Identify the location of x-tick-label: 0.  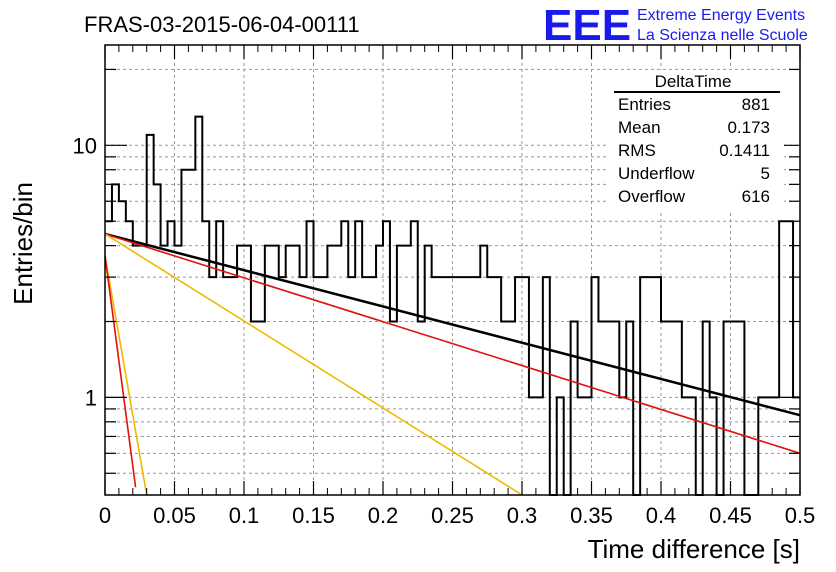
(105, 515).